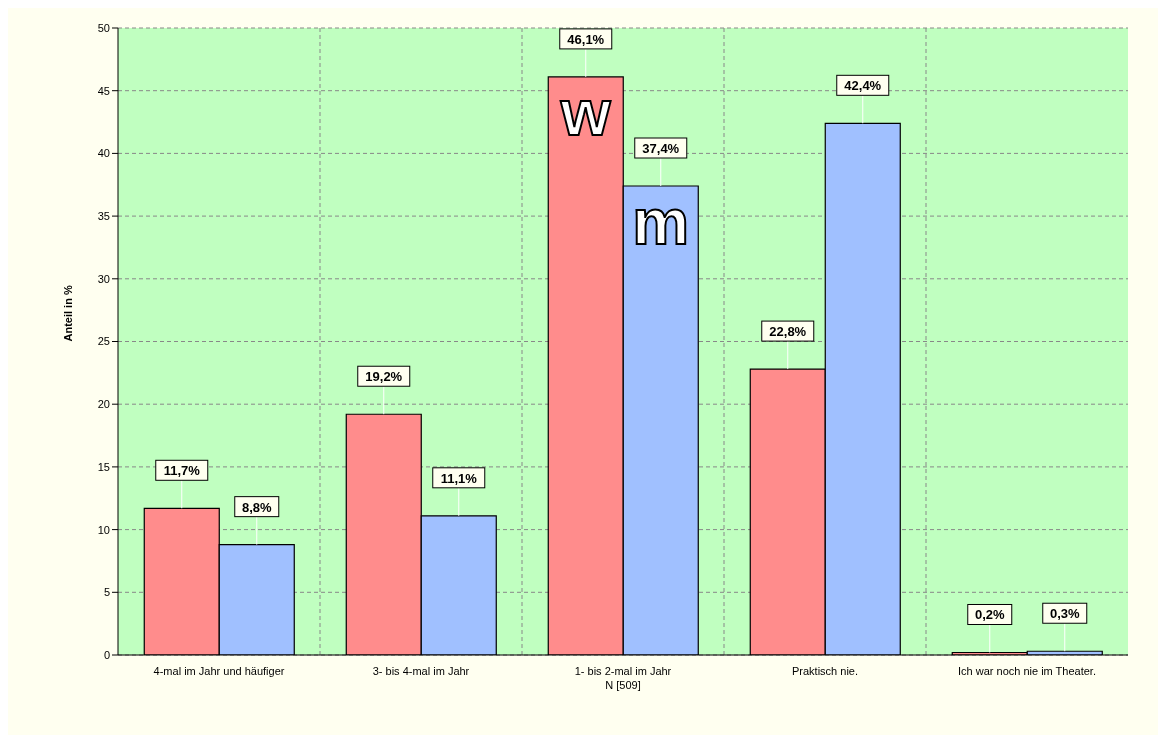 This screenshot has width=1158, height=735. I want to click on data-label: 19,2%, so click(384, 377).